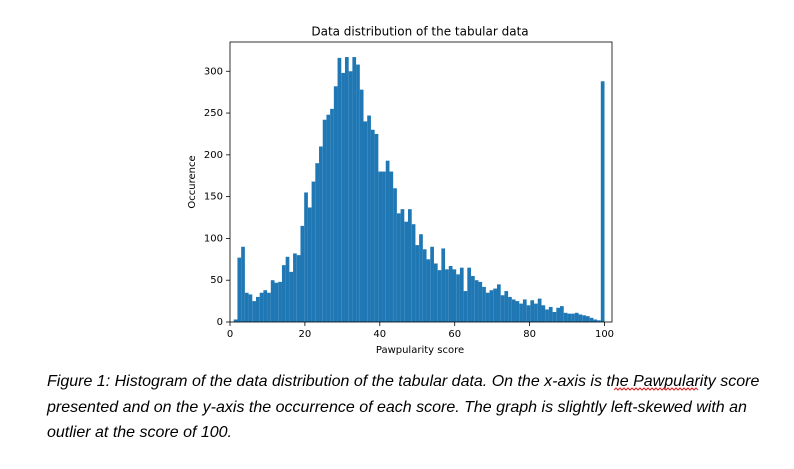 The width and height of the screenshot is (794, 469). Describe the element at coordinates (213, 238) in the screenshot. I see `y-tick-label: 100` at that location.